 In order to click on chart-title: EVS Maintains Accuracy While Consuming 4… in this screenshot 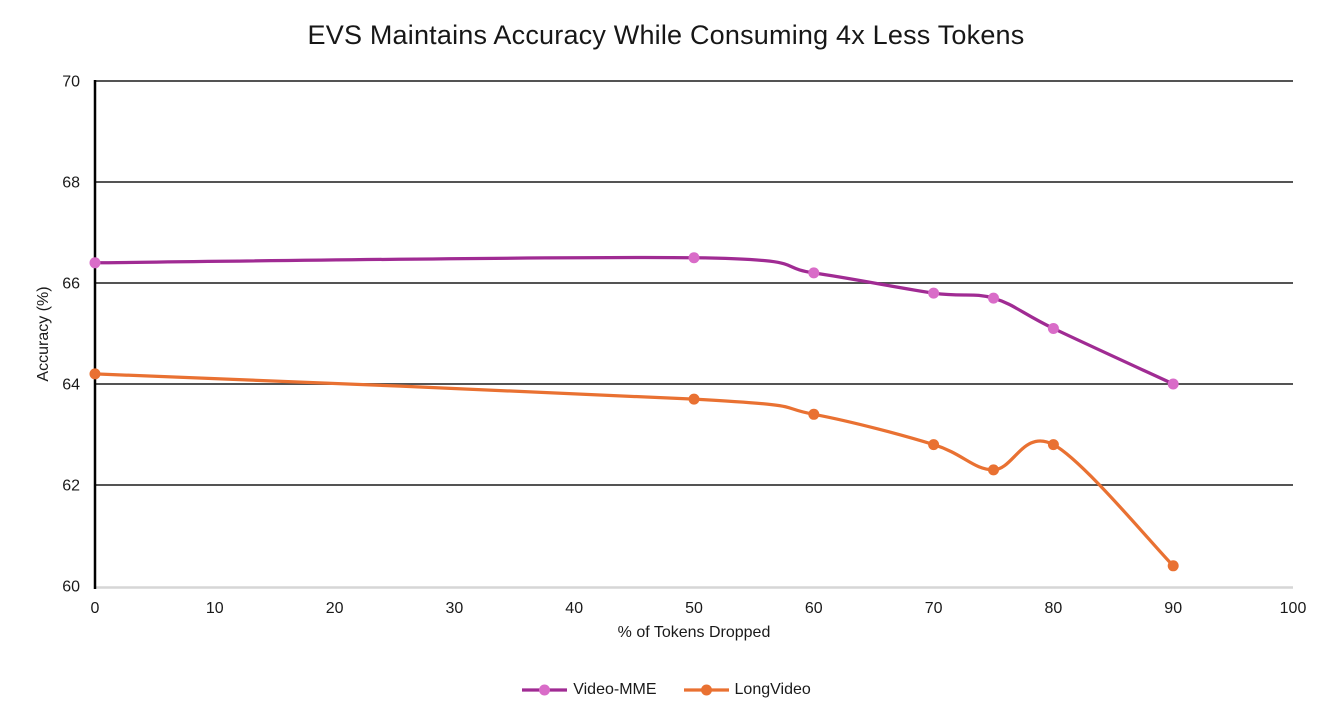, I will do `click(666, 35)`.